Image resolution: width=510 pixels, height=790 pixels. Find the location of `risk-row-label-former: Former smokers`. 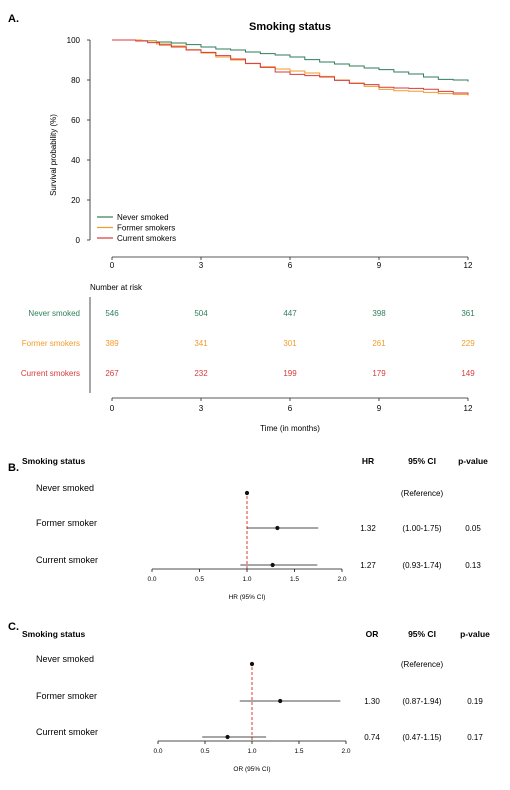

risk-row-label-former: Former smokers is located at coordinates (51, 343).